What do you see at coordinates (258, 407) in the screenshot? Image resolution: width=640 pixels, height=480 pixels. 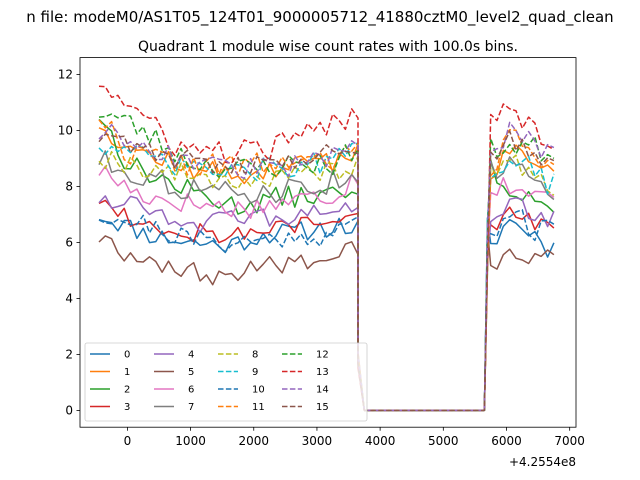 I see `legend-label: 11` at bounding box center [258, 407].